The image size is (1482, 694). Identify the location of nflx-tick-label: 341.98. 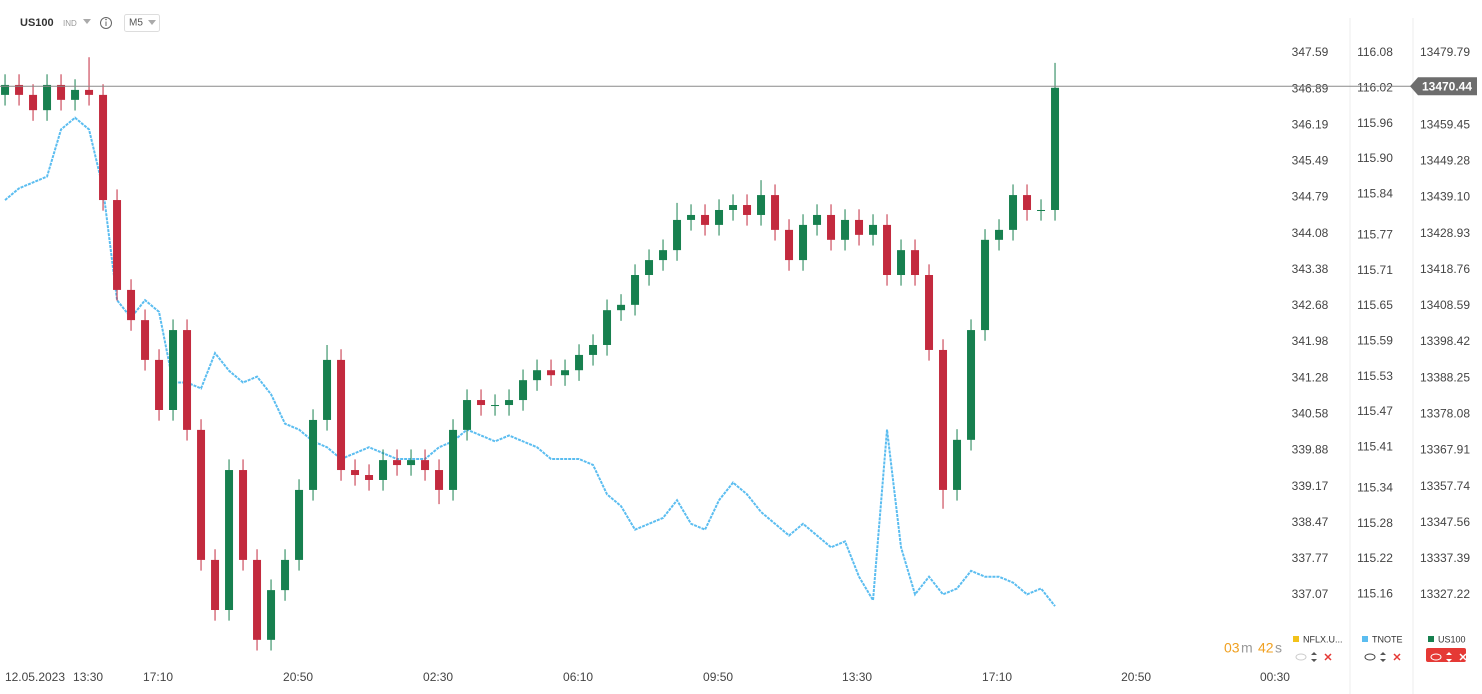
(1310, 341).